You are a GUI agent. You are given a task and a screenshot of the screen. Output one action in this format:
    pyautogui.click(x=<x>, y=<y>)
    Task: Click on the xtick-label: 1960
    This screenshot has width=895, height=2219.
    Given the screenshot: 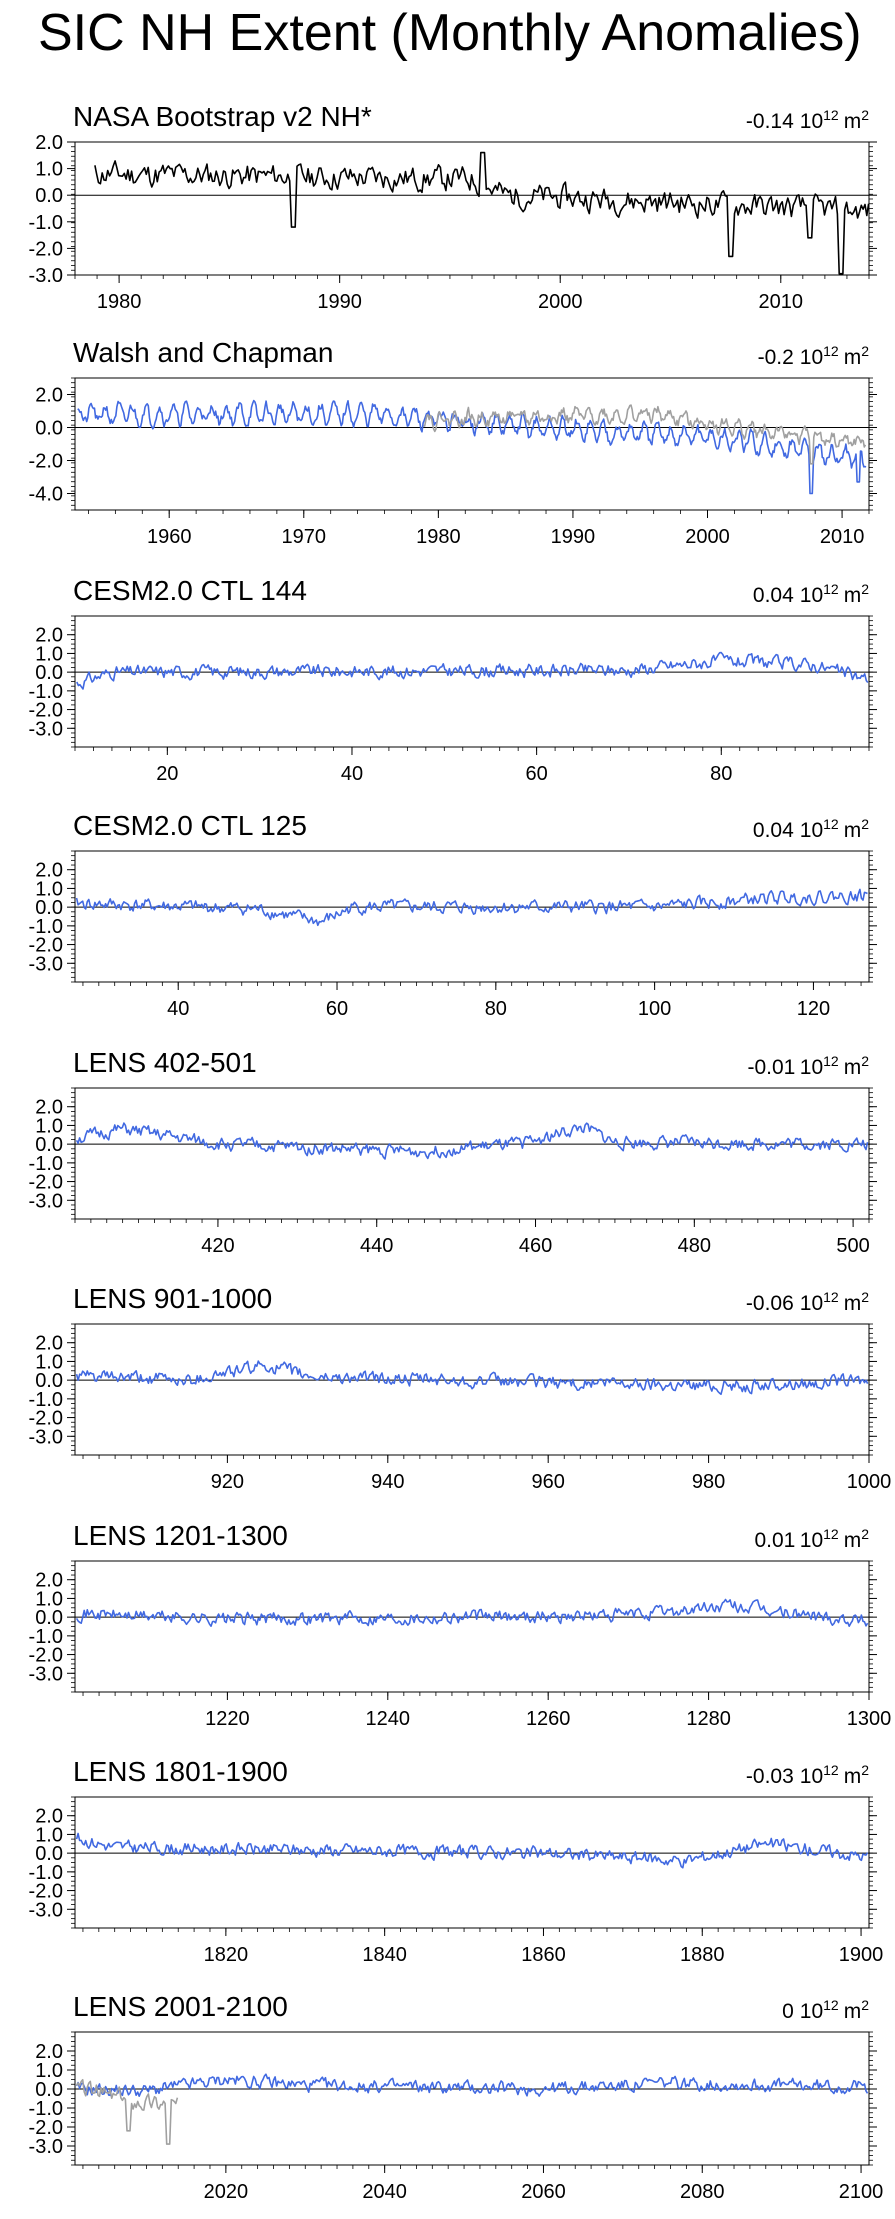 What is the action you would take?
    pyautogui.click(x=169, y=537)
    